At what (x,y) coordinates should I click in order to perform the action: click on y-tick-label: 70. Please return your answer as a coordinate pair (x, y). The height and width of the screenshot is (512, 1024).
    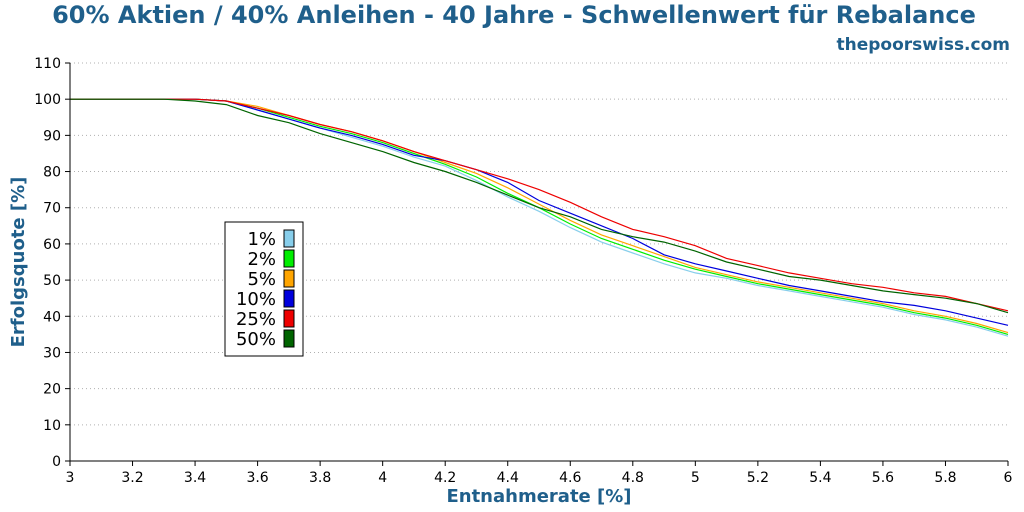
    Looking at the image, I should click on (52, 209).